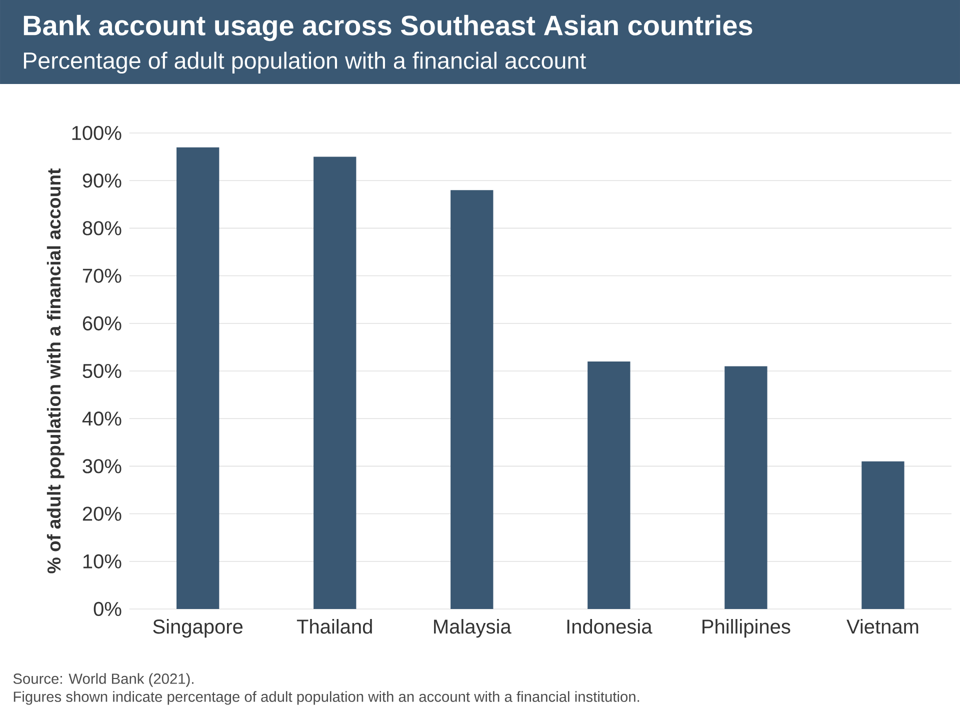 Image resolution: width=960 pixels, height=720 pixels. Describe the element at coordinates (102, 561) in the screenshot. I see `y-tick-label: 10%` at that location.